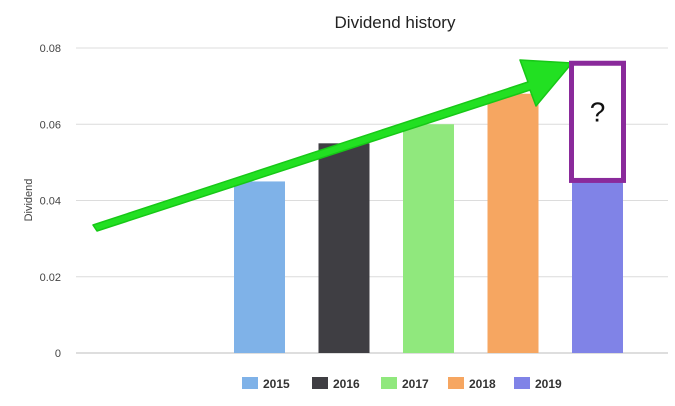 Image resolution: width=675 pixels, height=406 pixels. I want to click on y-tick-label: 0.04, so click(50, 202).